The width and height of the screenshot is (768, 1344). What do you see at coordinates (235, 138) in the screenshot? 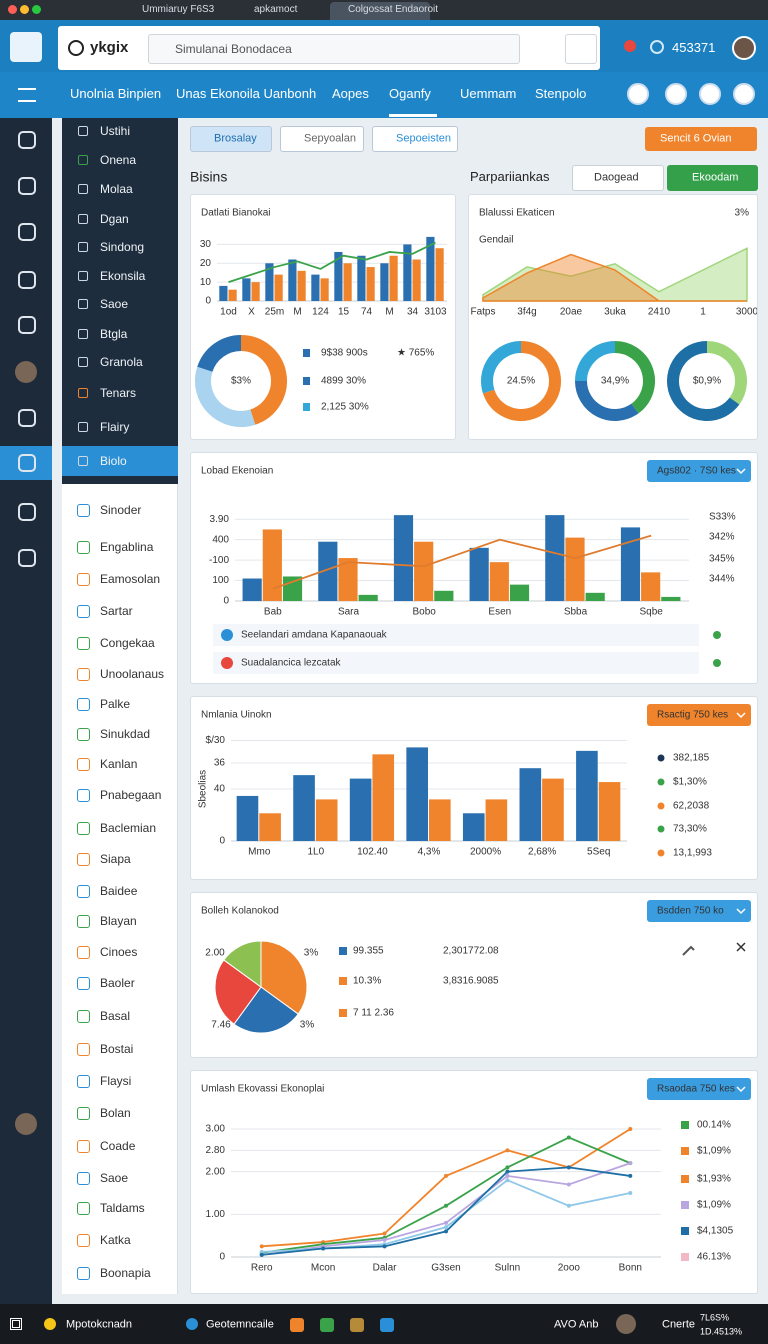
I see `toolbar-button-label: Brosalay` at bounding box center [235, 138].